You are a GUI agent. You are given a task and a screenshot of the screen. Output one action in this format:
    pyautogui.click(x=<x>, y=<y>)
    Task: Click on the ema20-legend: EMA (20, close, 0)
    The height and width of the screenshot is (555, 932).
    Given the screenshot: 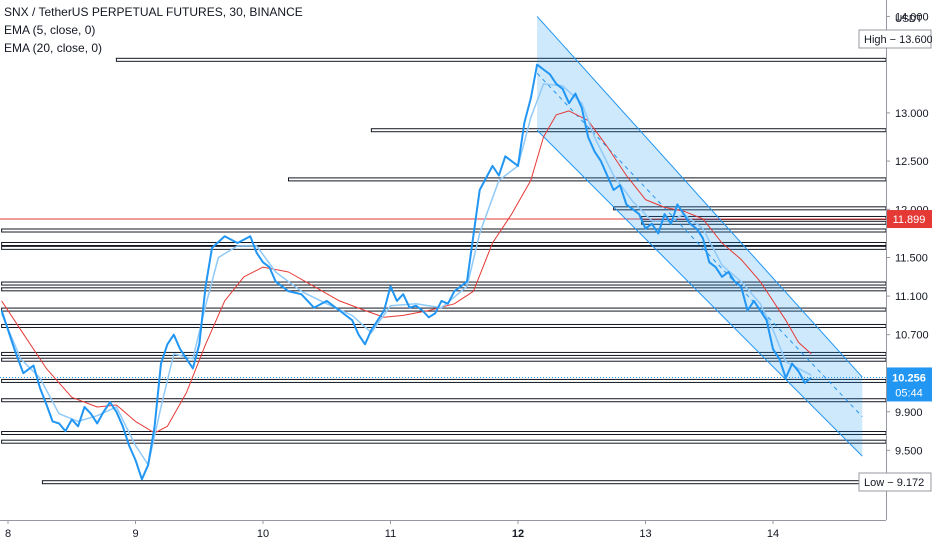 What is the action you would take?
    pyautogui.click(x=53, y=48)
    